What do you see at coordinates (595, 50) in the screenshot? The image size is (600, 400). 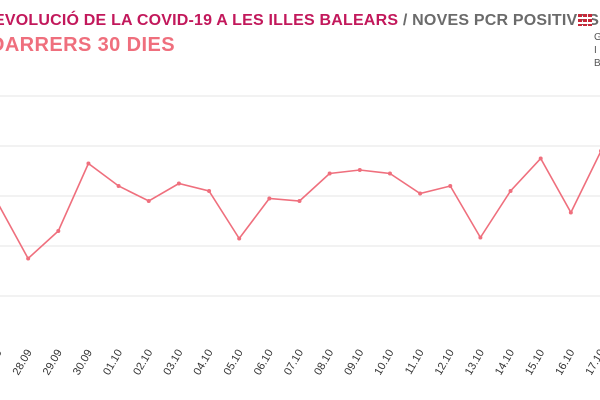 I see `logo-text-line-2: I` at bounding box center [595, 50].